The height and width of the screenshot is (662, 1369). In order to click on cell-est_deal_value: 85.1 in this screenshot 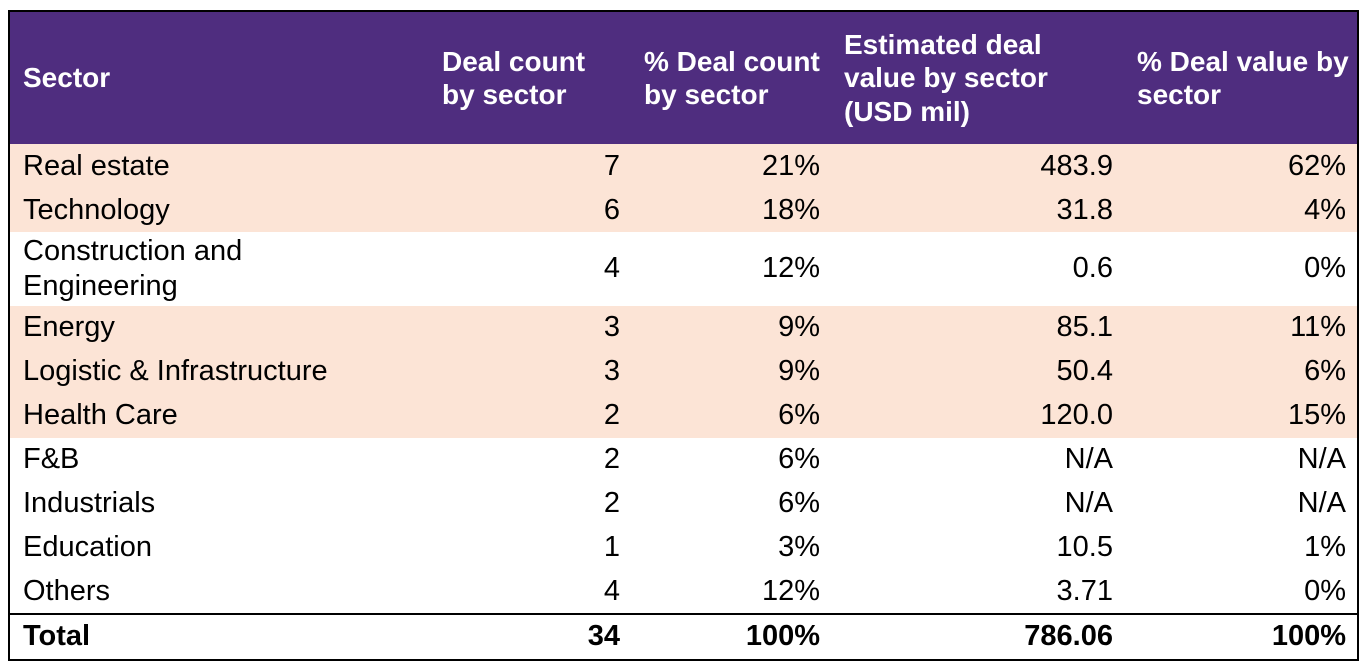, I will do `click(977, 327)`.